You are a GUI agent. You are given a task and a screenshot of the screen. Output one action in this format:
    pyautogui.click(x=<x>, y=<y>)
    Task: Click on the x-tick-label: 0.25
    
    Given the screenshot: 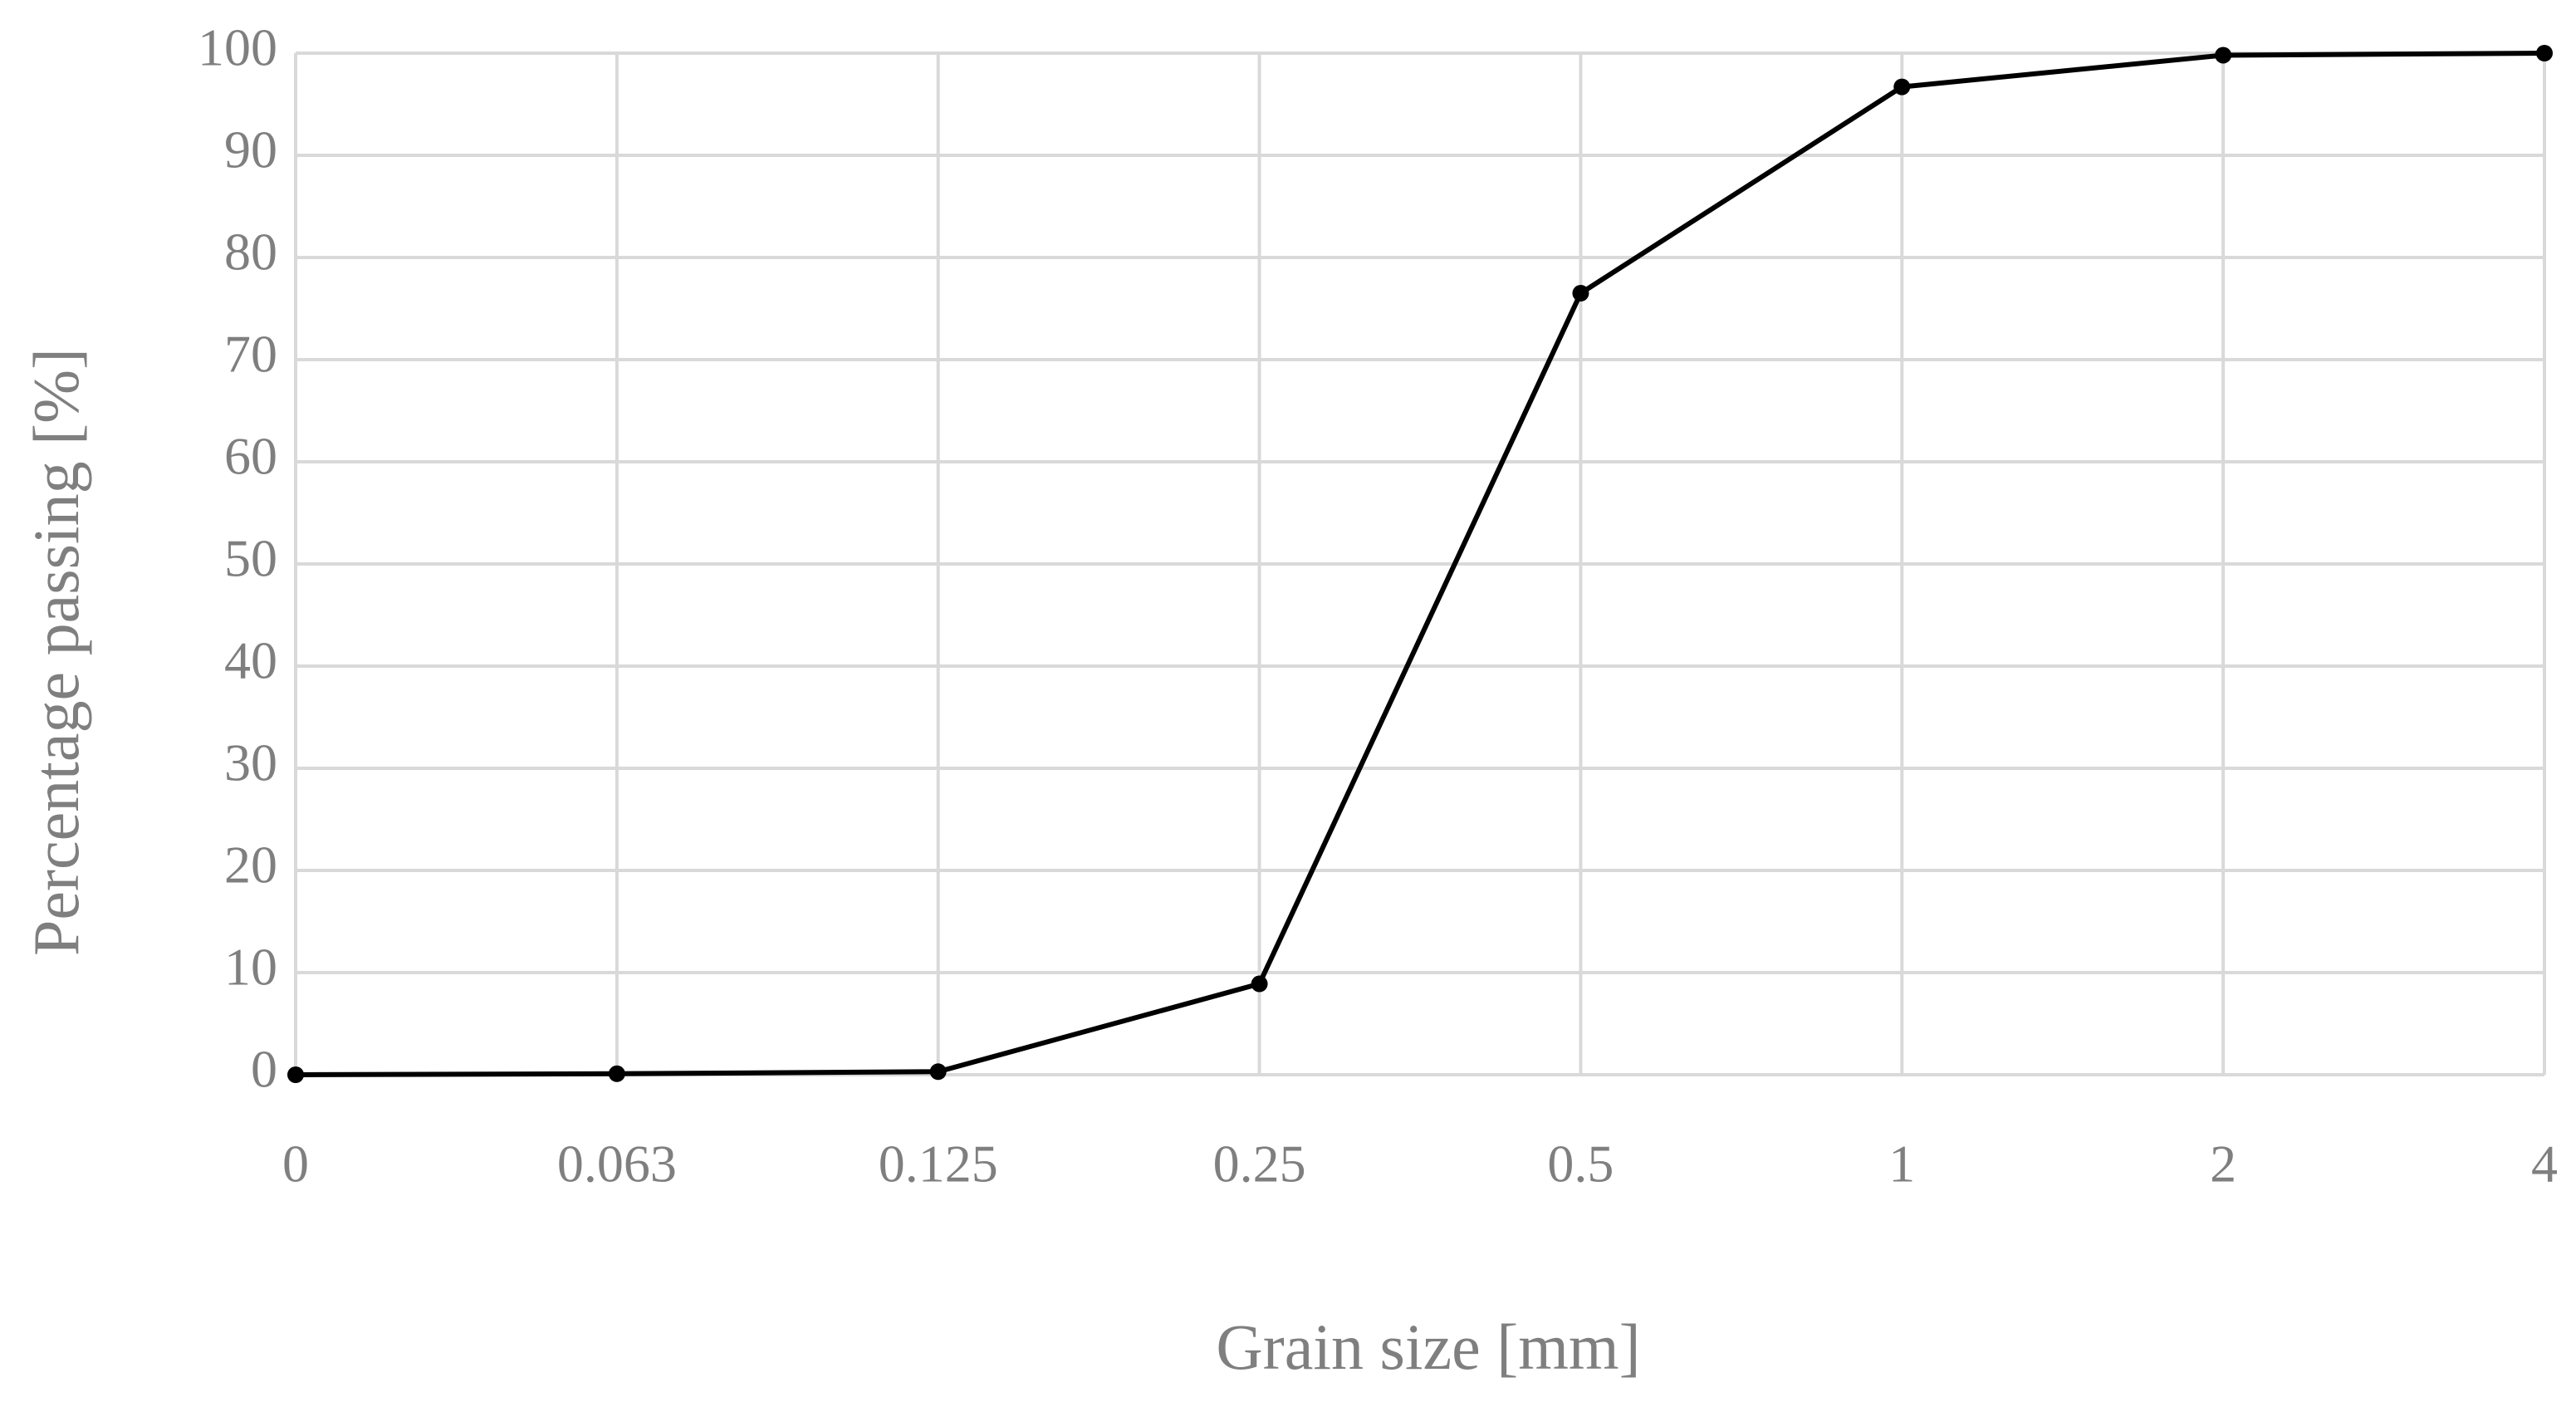 What is the action you would take?
    pyautogui.click(x=1260, y=1164)
    